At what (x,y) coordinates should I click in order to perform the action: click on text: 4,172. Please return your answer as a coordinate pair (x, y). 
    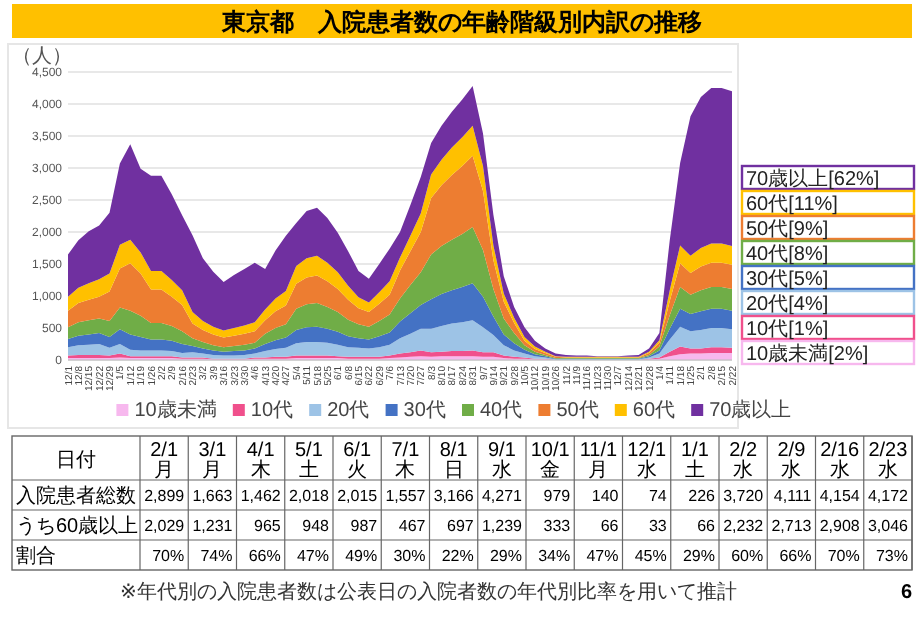
    Looking at the image, I should click on (887, 496).